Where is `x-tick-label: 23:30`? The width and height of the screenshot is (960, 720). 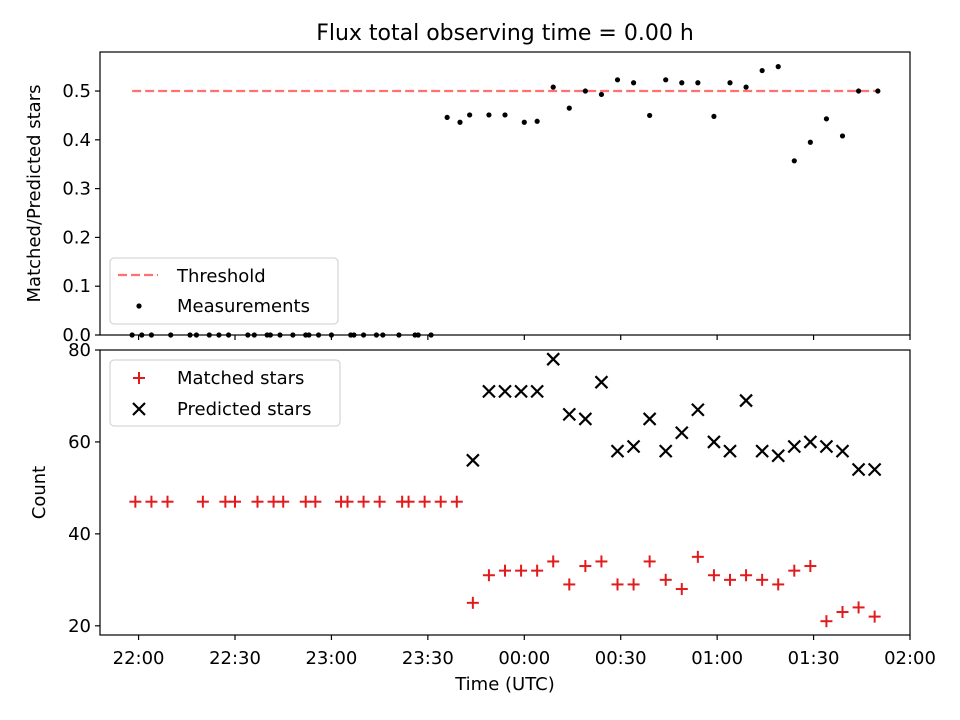 x-tick-label: 23:30 is located at coordinates (428, 658).